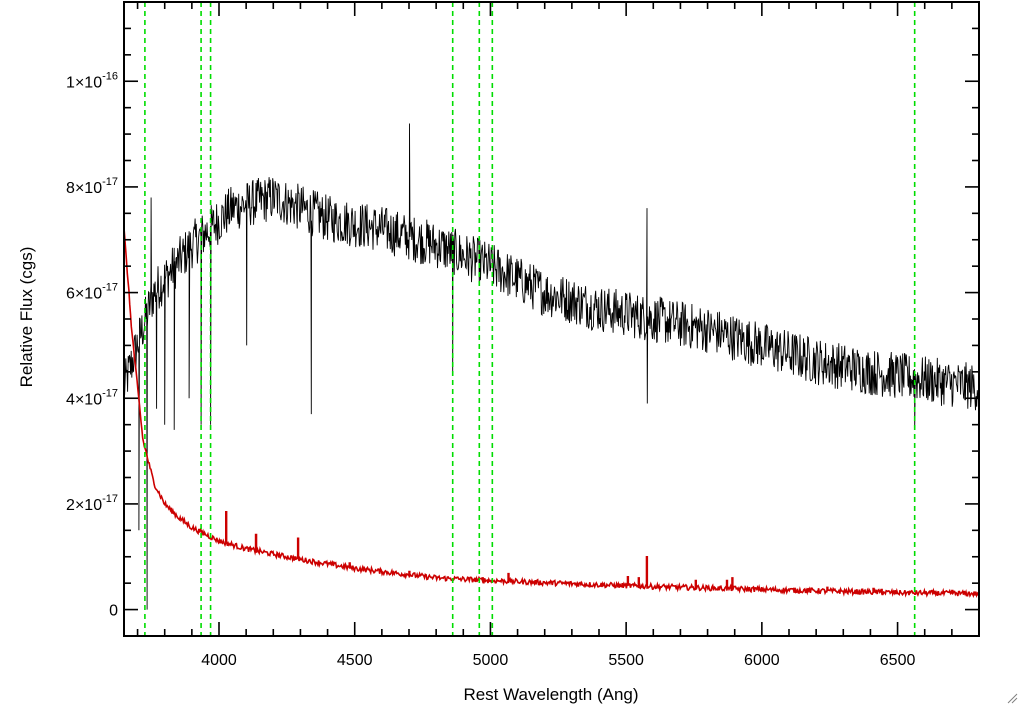 This screenshot has width=1020, height=706. Describe the element at coordinates (92, 344) in the screenshot. I see `y-axis-tick-labels: 0 2×10⁻¹⁷ 4×10⁻¹⁷ 6×10⁻¹⁷ 8×10⁻¹⁷ 1×10⁻¹⁶` at that location.